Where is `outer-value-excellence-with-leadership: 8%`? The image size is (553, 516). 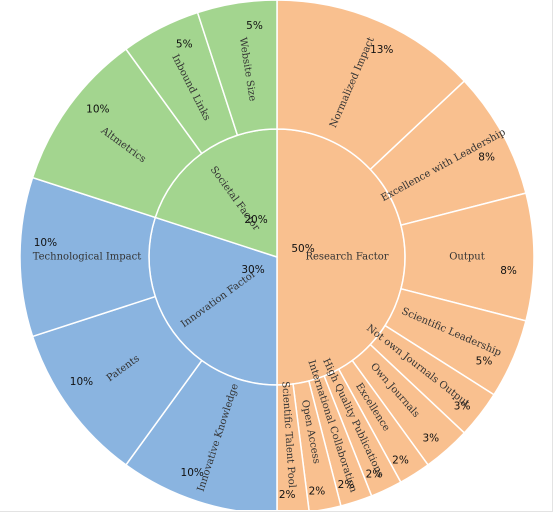 outer-value-excellence-with-leadership: 8% is located at coordinates (486, 158).